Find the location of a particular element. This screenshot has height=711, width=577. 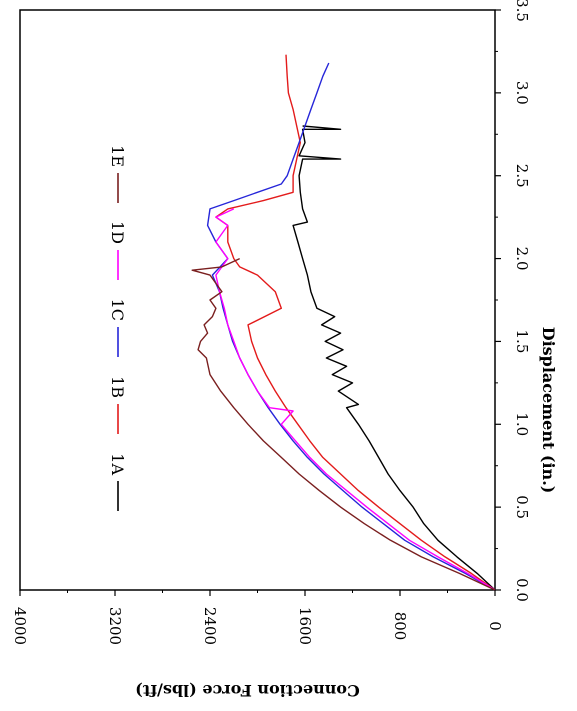

x-tick-label: 1.5 is located at coordinates (522, 341).